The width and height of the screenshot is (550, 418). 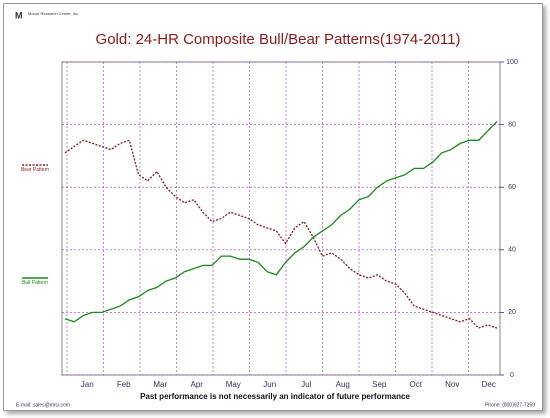 I want to click on phone: Phone: (800)927-7259, so click(x=510, y=405).